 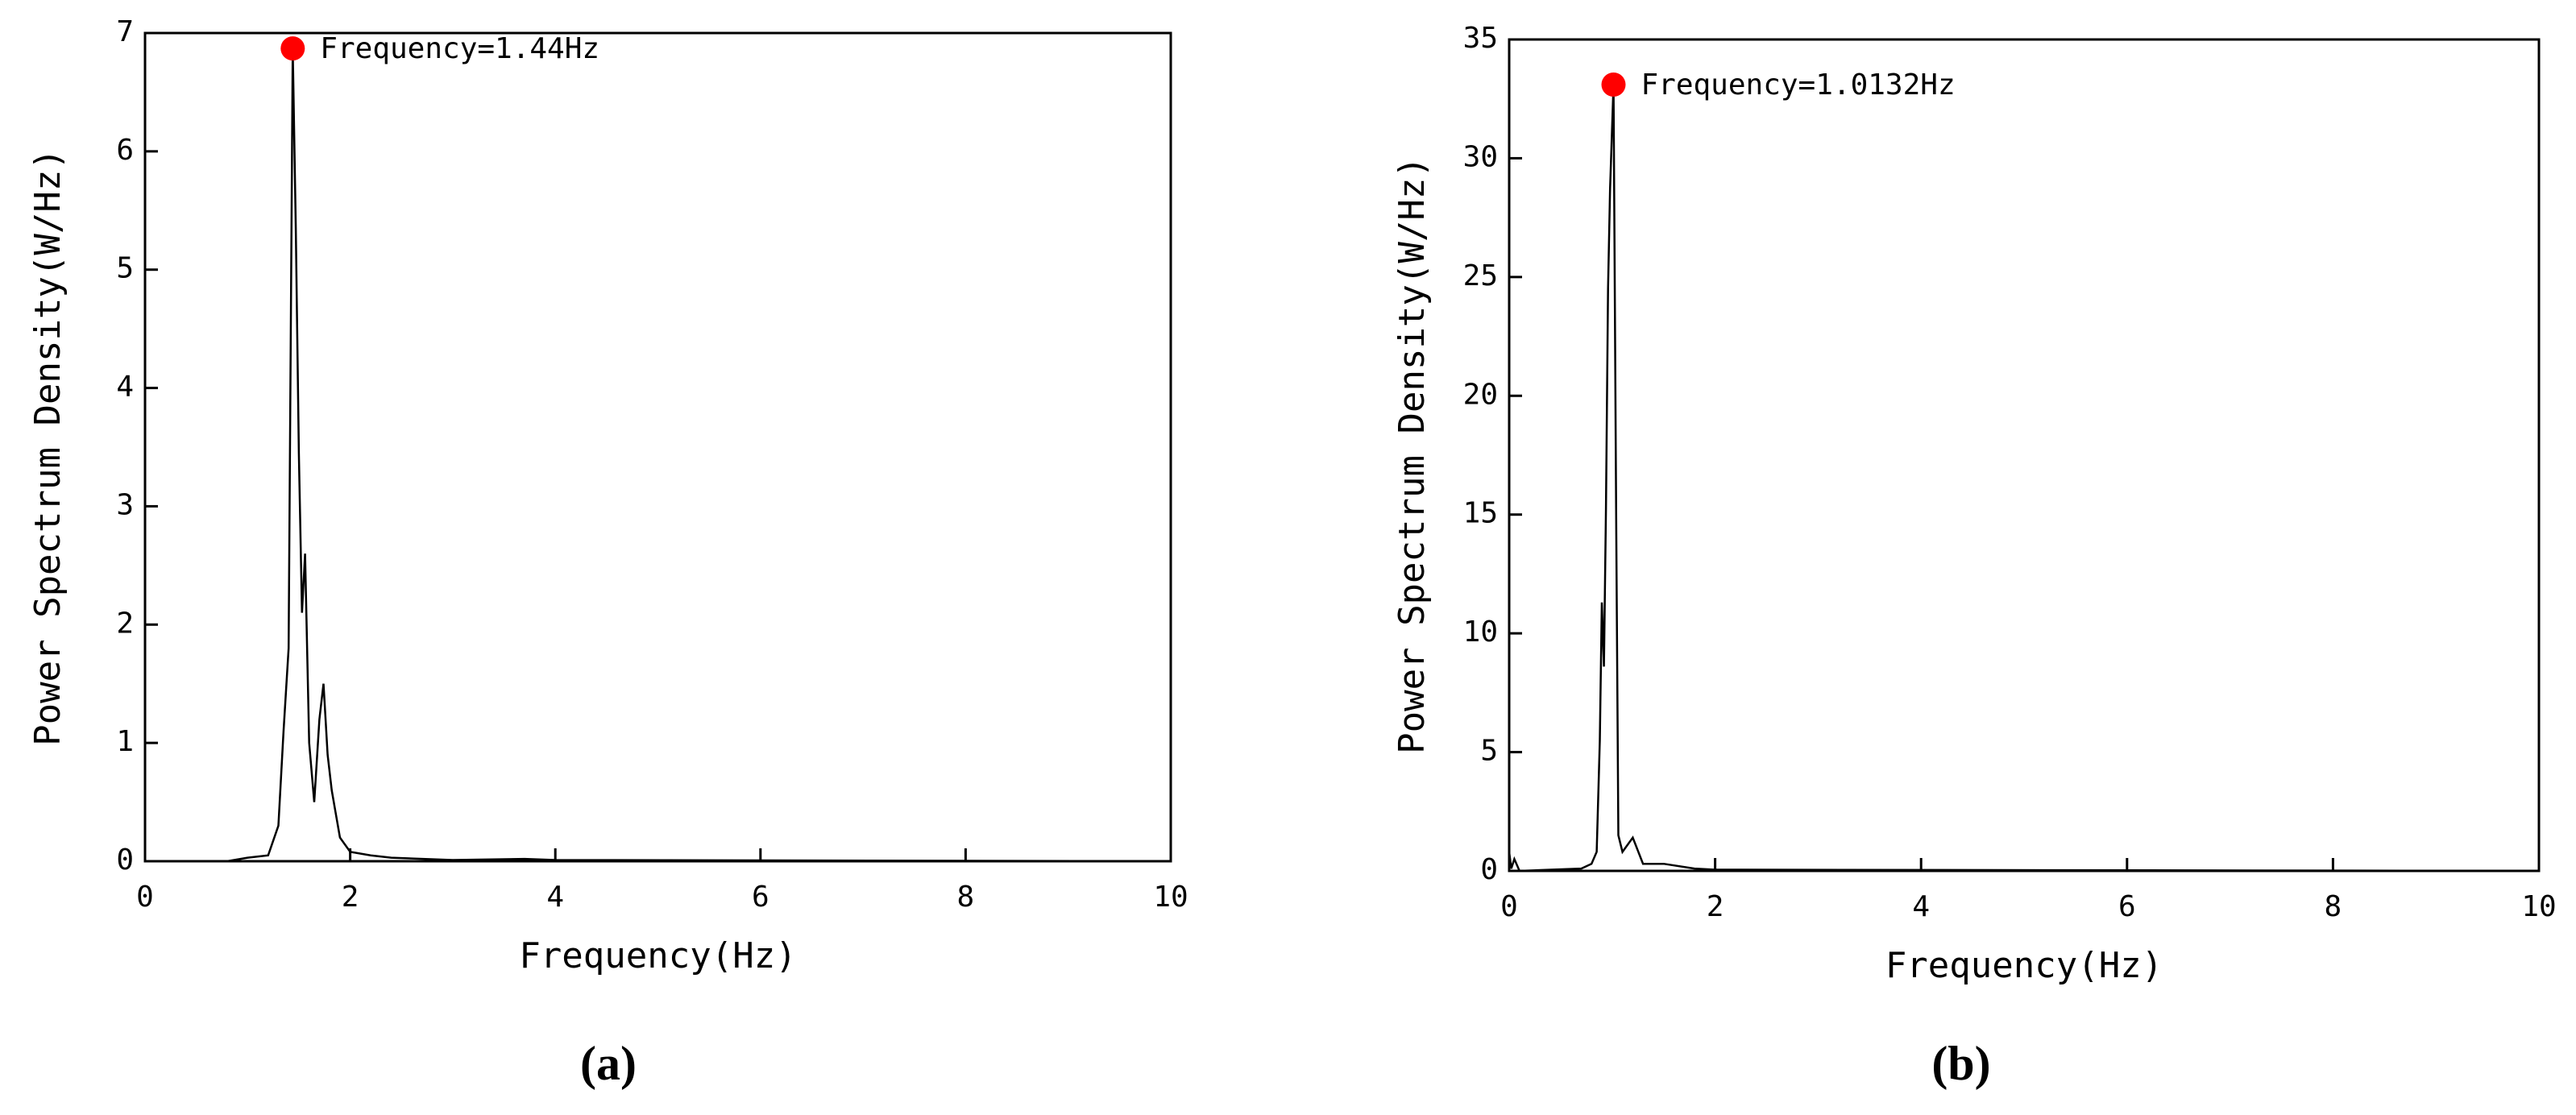 I want to click on y-tick-label: 1, so click(x=125, y=741).